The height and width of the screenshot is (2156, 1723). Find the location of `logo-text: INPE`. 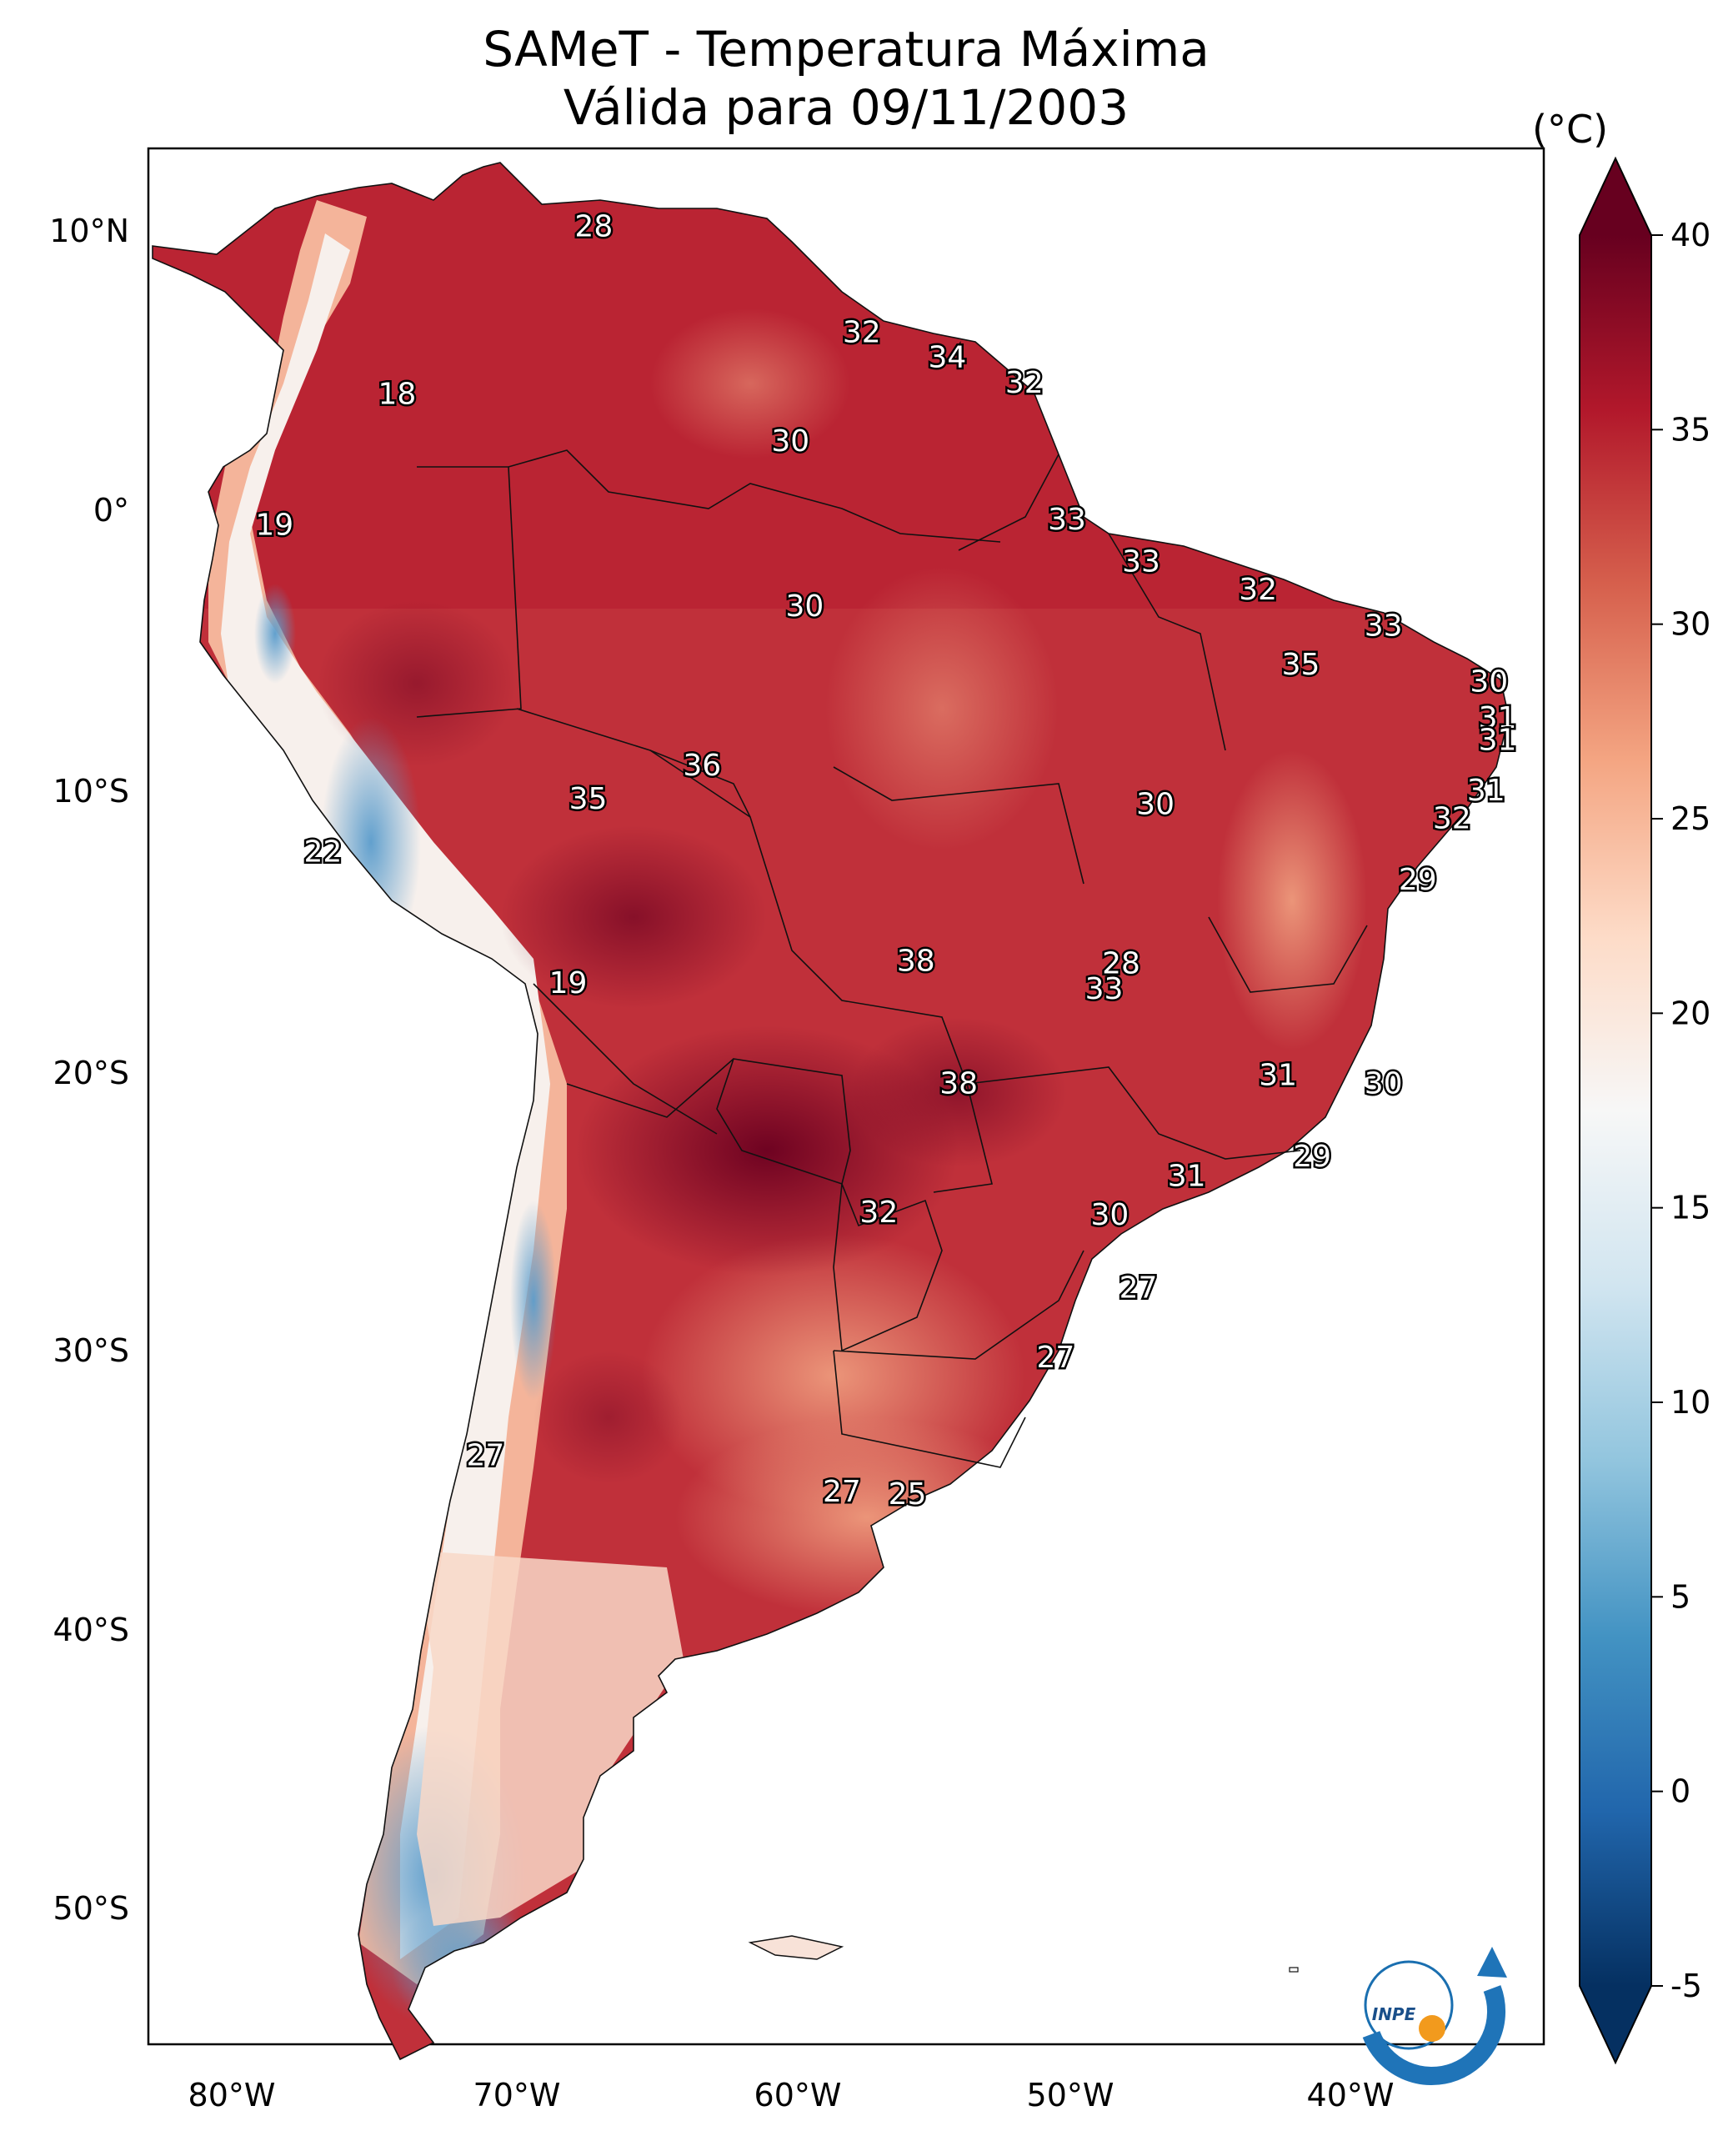

logo-text: INPE is located at coordinates (1394, 2014).